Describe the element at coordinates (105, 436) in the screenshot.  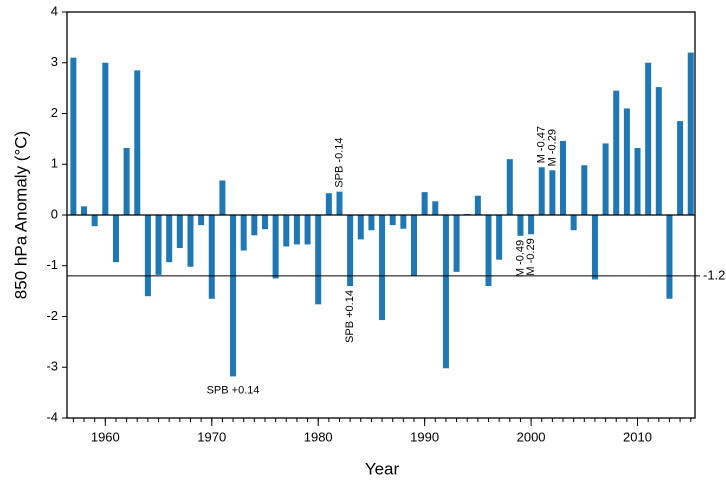
I see `x-tick-label: 1960` at that location.